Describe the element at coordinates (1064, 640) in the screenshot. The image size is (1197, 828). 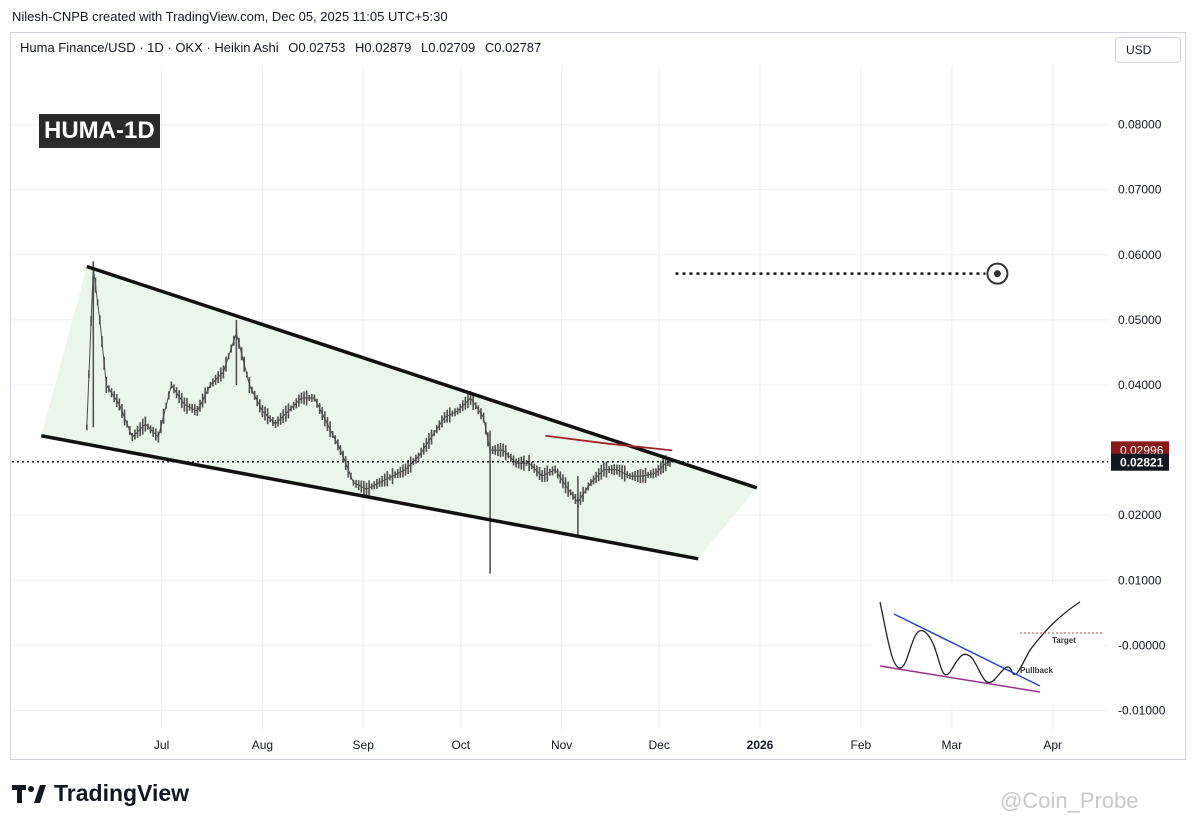
I see `inset-target-label: Target` at that location.